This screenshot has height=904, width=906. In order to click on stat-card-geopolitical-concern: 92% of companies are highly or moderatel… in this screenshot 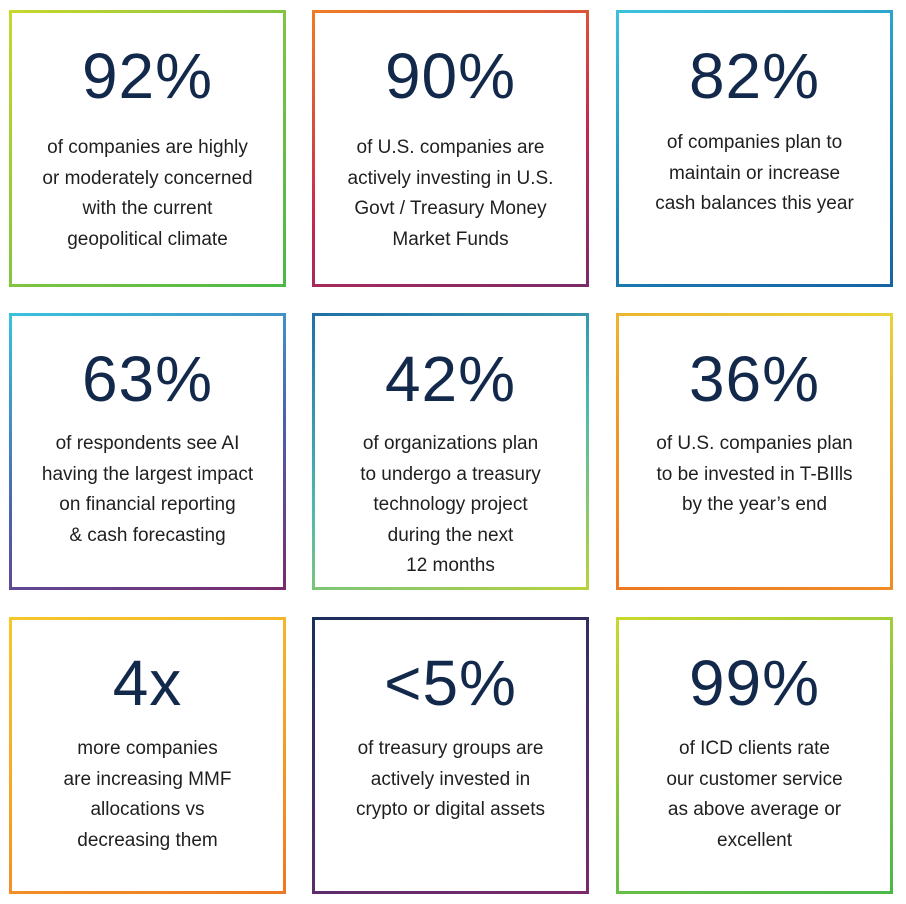, I will do `click(147, 148)`.